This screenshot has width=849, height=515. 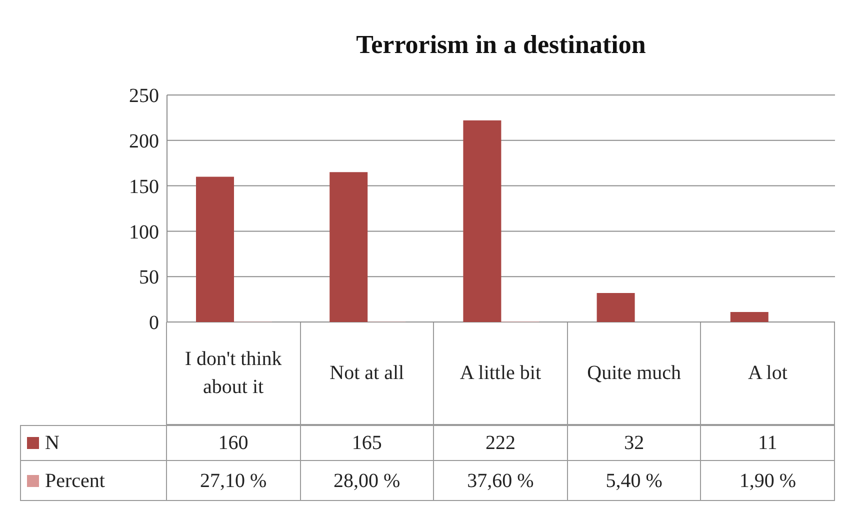 What do you see at coordinates (635, 481) in the screenshot?
I see `data-label: 5,40 %` at bounding box center [635, 481].